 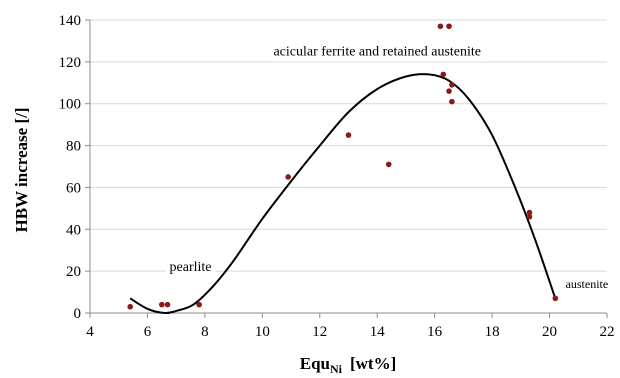 I want to click on annotation-label: acicular ferrite and retained austenite, so click(x=377, y=52).